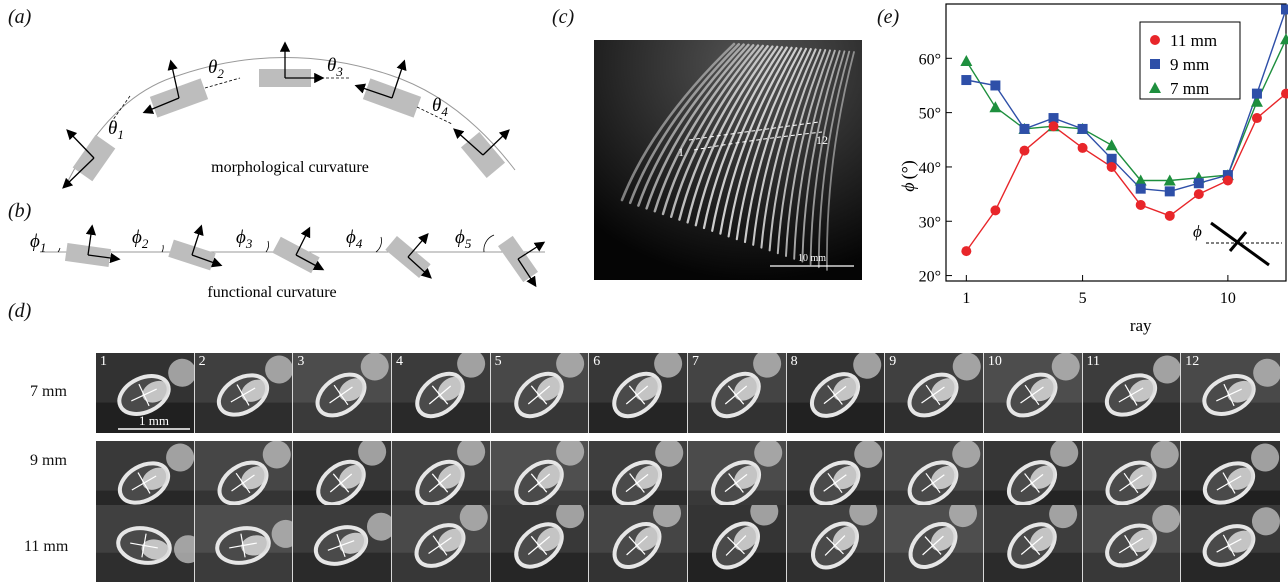 Image resolution: width=1288 pixels, height=582 pixels. What do you see at coordinates (35, 241) in the screenshot?
I see `phi-1-symbol: ϕ` at bounding box center [35, 241].